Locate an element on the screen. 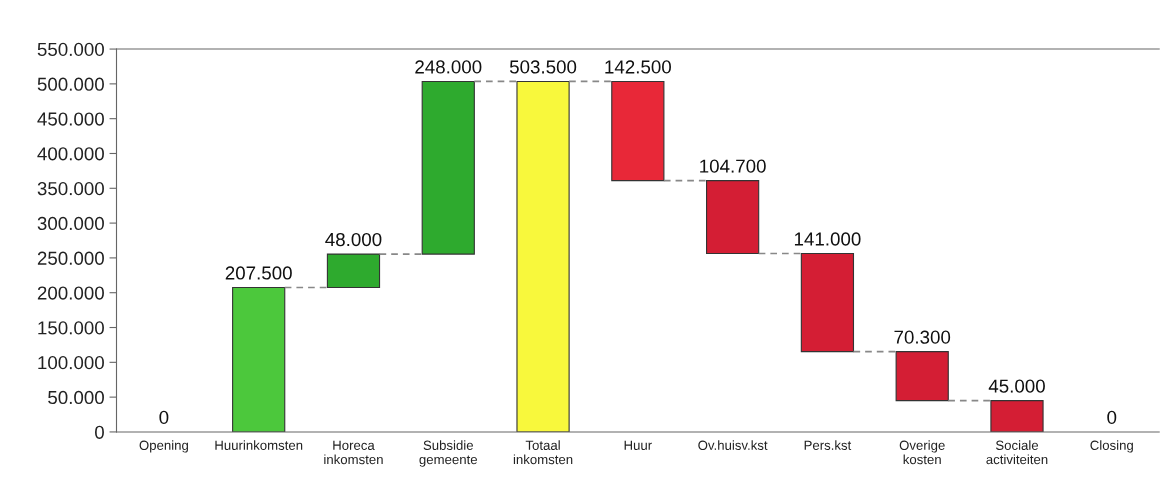  y-tick-label: 250.000 is located at coordinates (70, 258).